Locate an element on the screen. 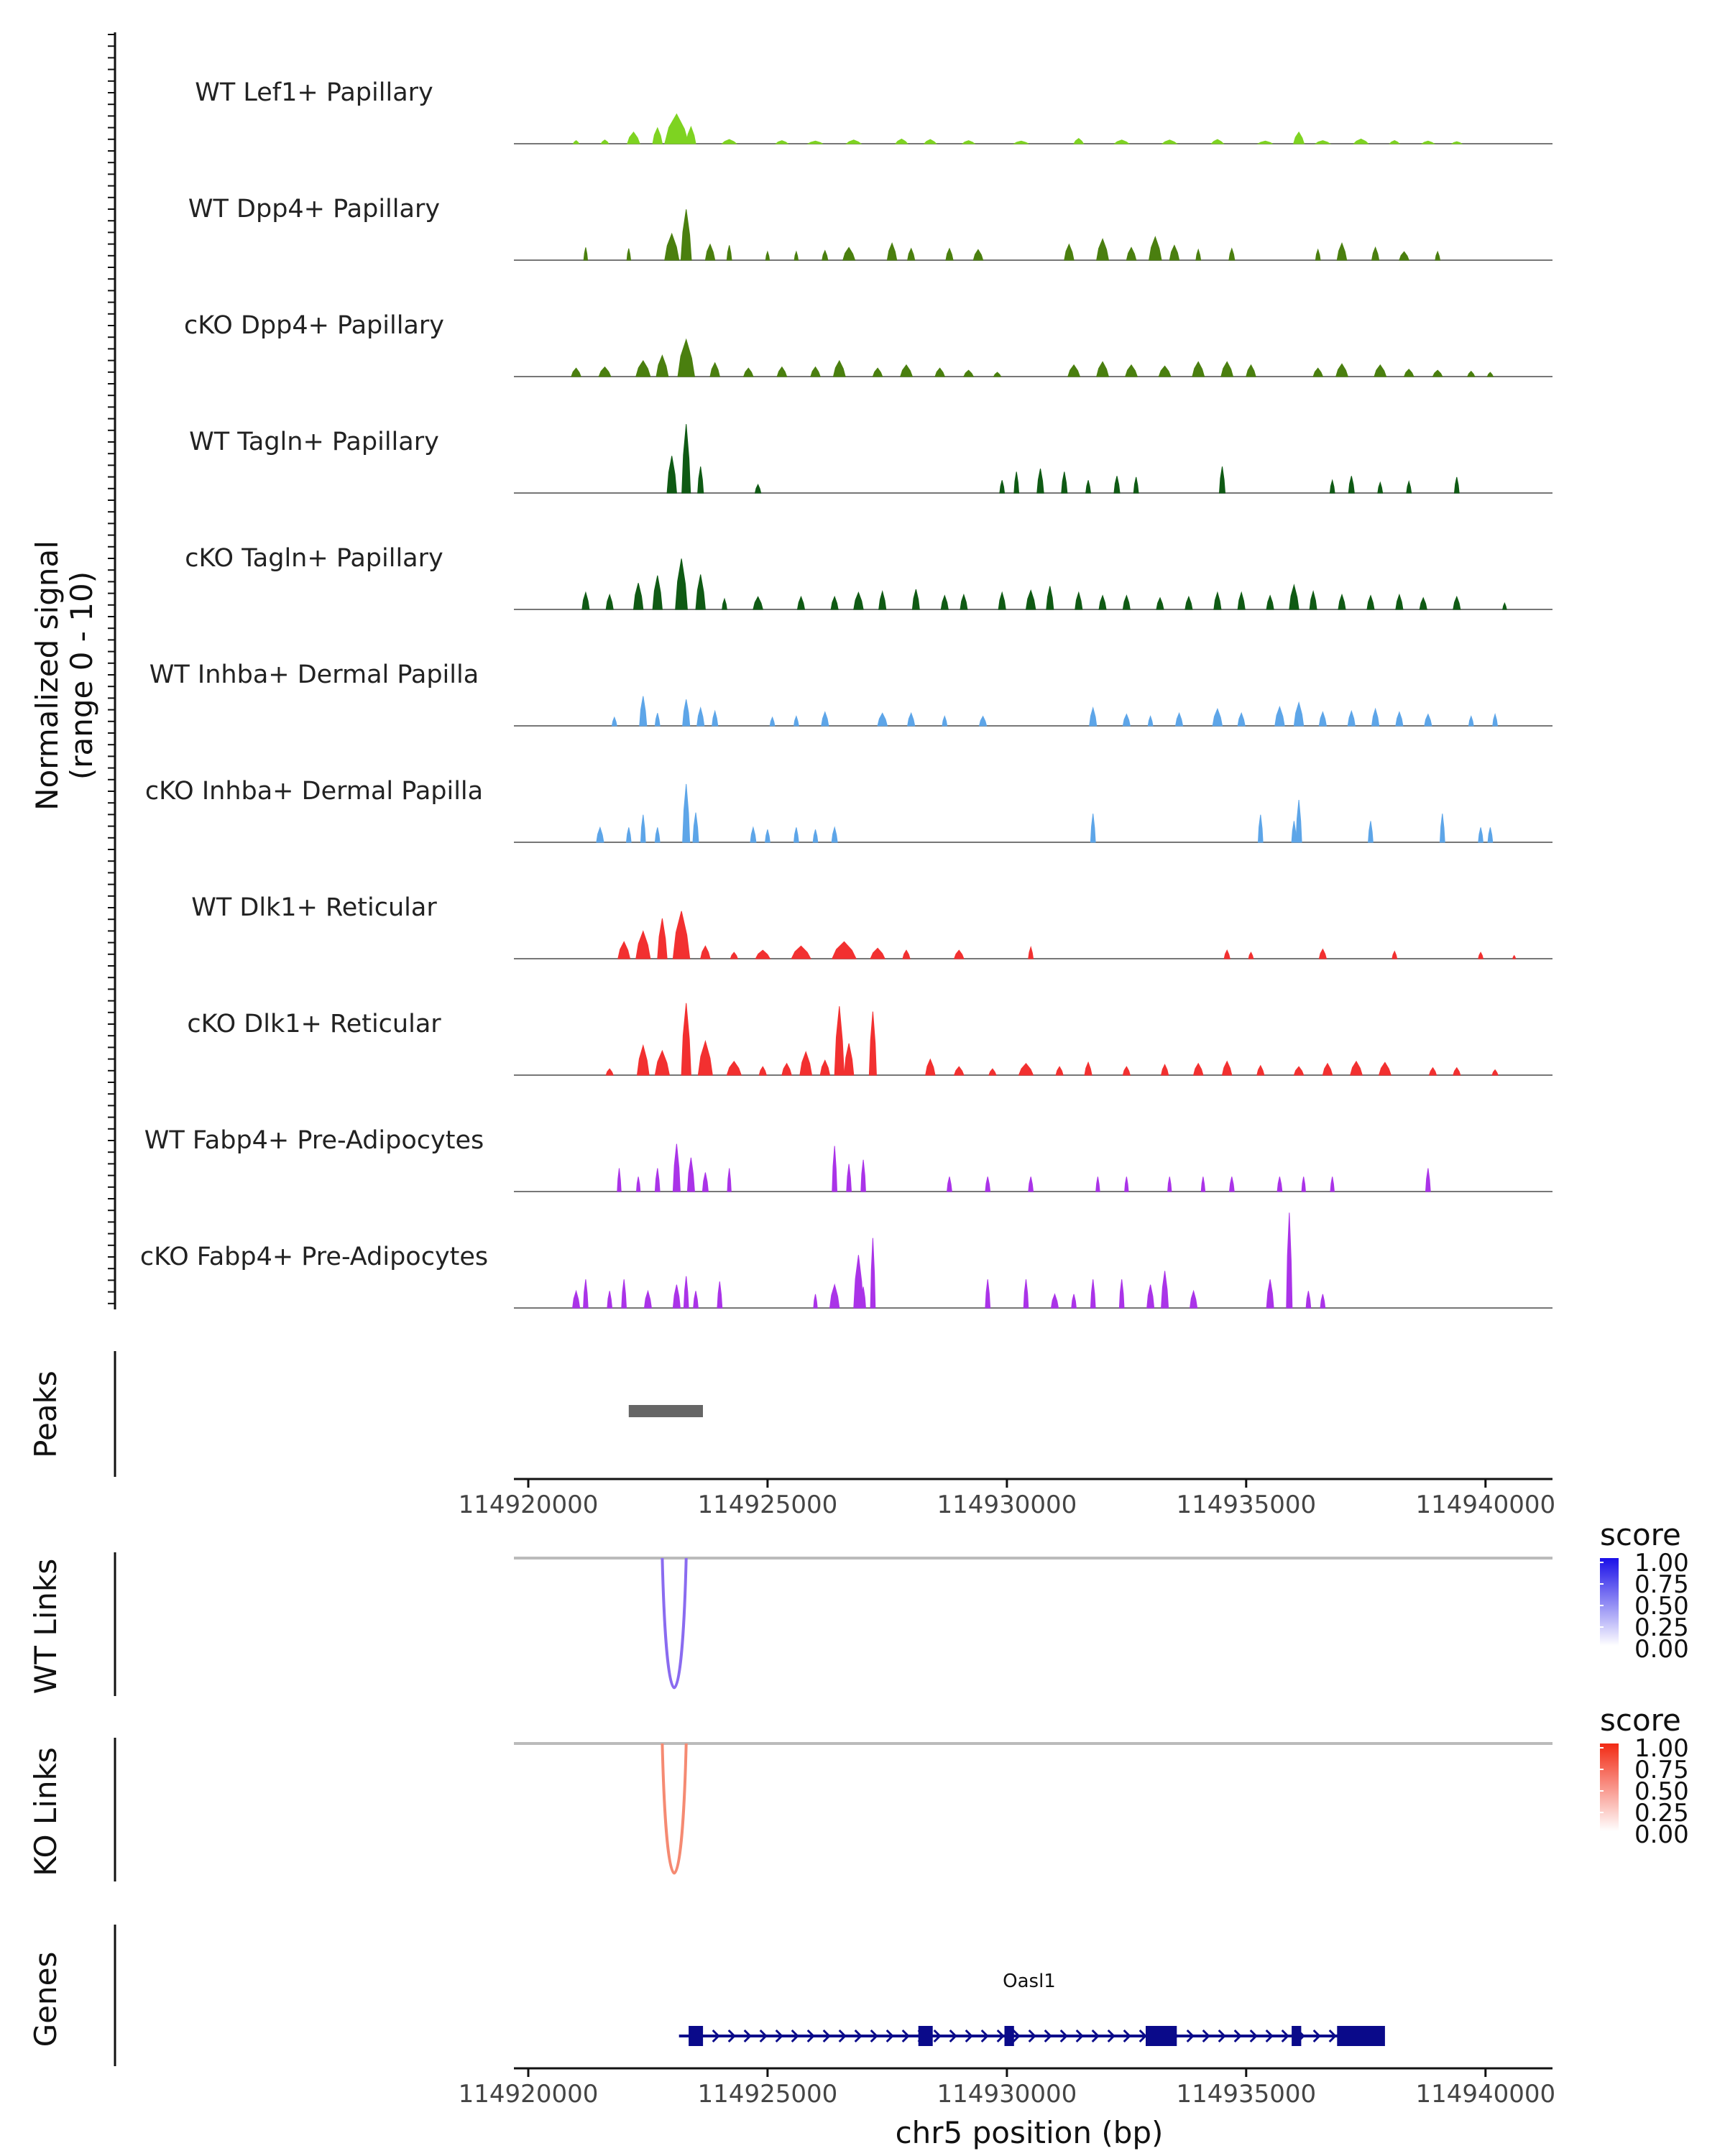 This screenshot has width=1725, height=2156. track-label: WT Inhba+ Dermal Papilla is located at coordinates (314, 674).